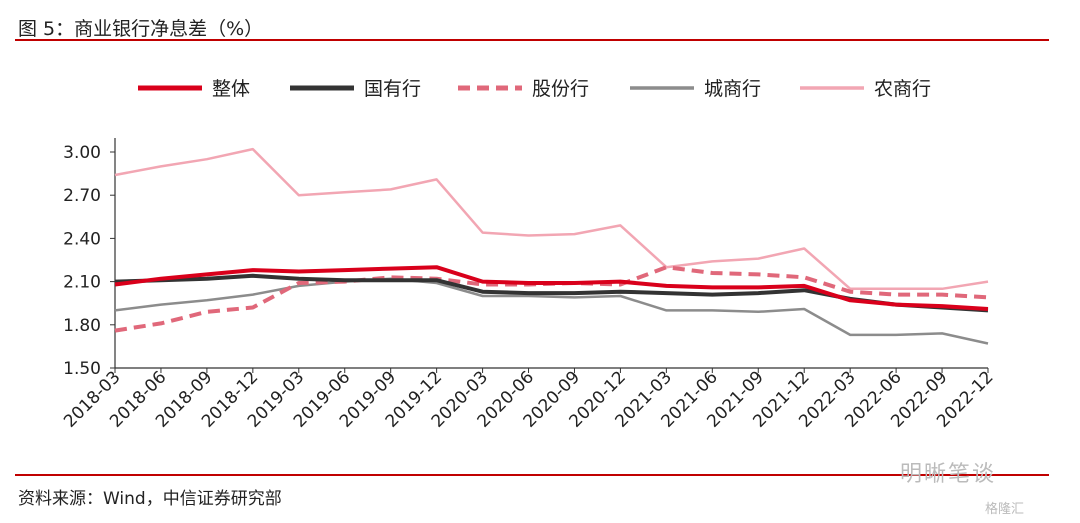 The image size is (1080, 523). Describe the element at coordinates (732, 89) in the screenshot. I see `legend-label-4: 城商行` at that location.